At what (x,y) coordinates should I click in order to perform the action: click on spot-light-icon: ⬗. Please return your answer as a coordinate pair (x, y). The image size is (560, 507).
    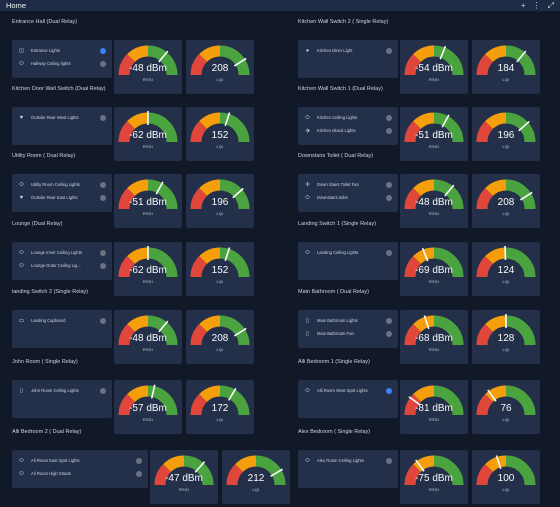
    Looking at the image, I should click on (307, 131).